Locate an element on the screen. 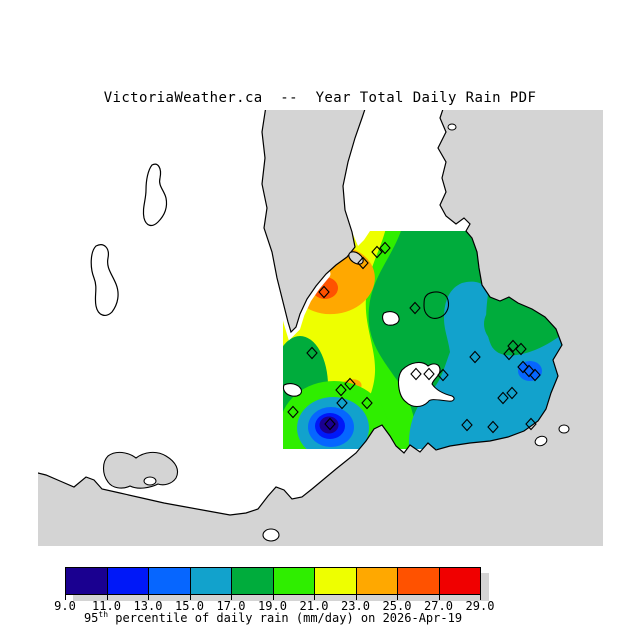  race-rocks-islet is located at coordinates (271, 535).